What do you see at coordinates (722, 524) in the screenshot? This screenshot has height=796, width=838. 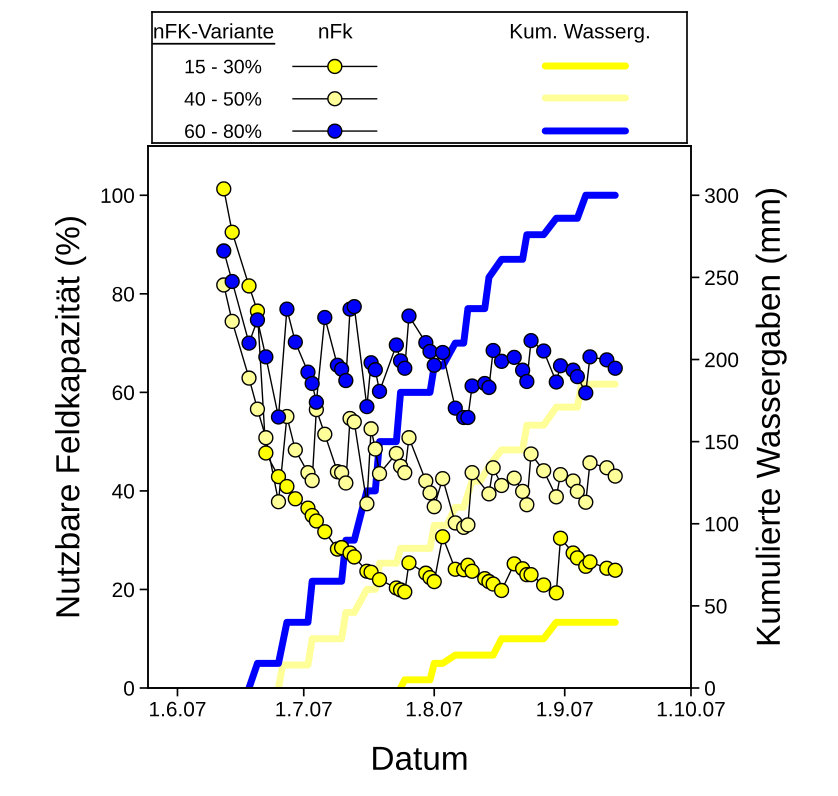 I see `y2-tick-label: 100` at bounding box center [722, 524].